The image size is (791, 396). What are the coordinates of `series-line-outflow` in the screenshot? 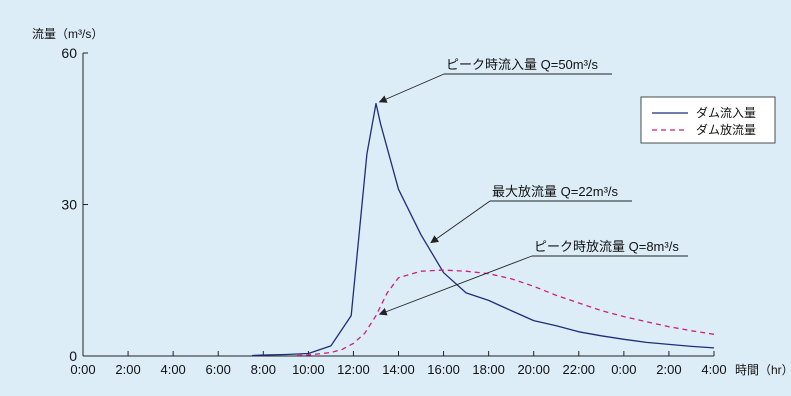 It's located at (506, 313).